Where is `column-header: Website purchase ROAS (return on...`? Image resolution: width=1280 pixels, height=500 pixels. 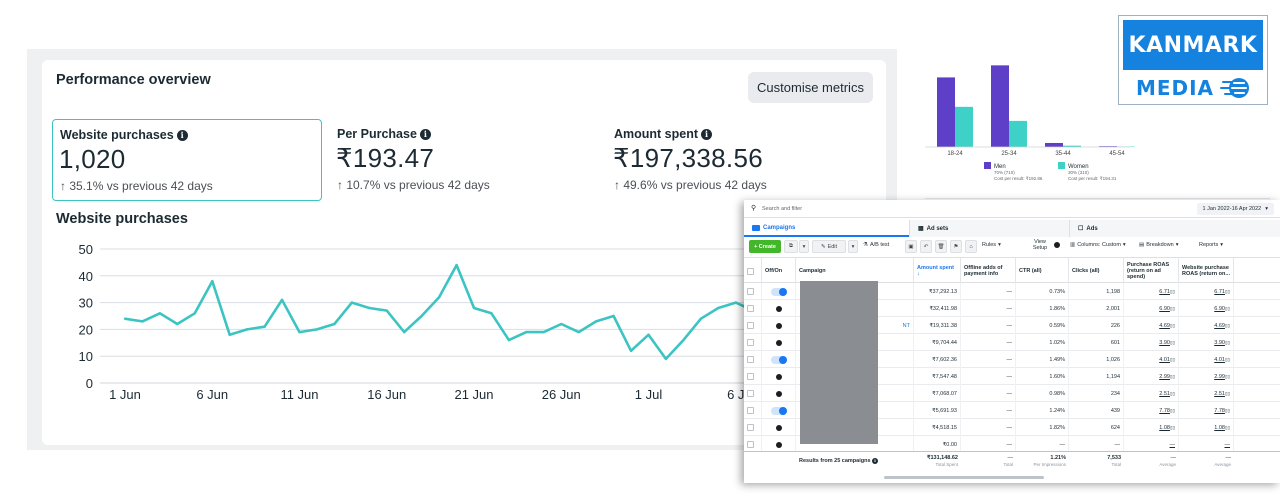
column-header: Website purchase ROAS (return on... is located at coordinates (1206, 271).